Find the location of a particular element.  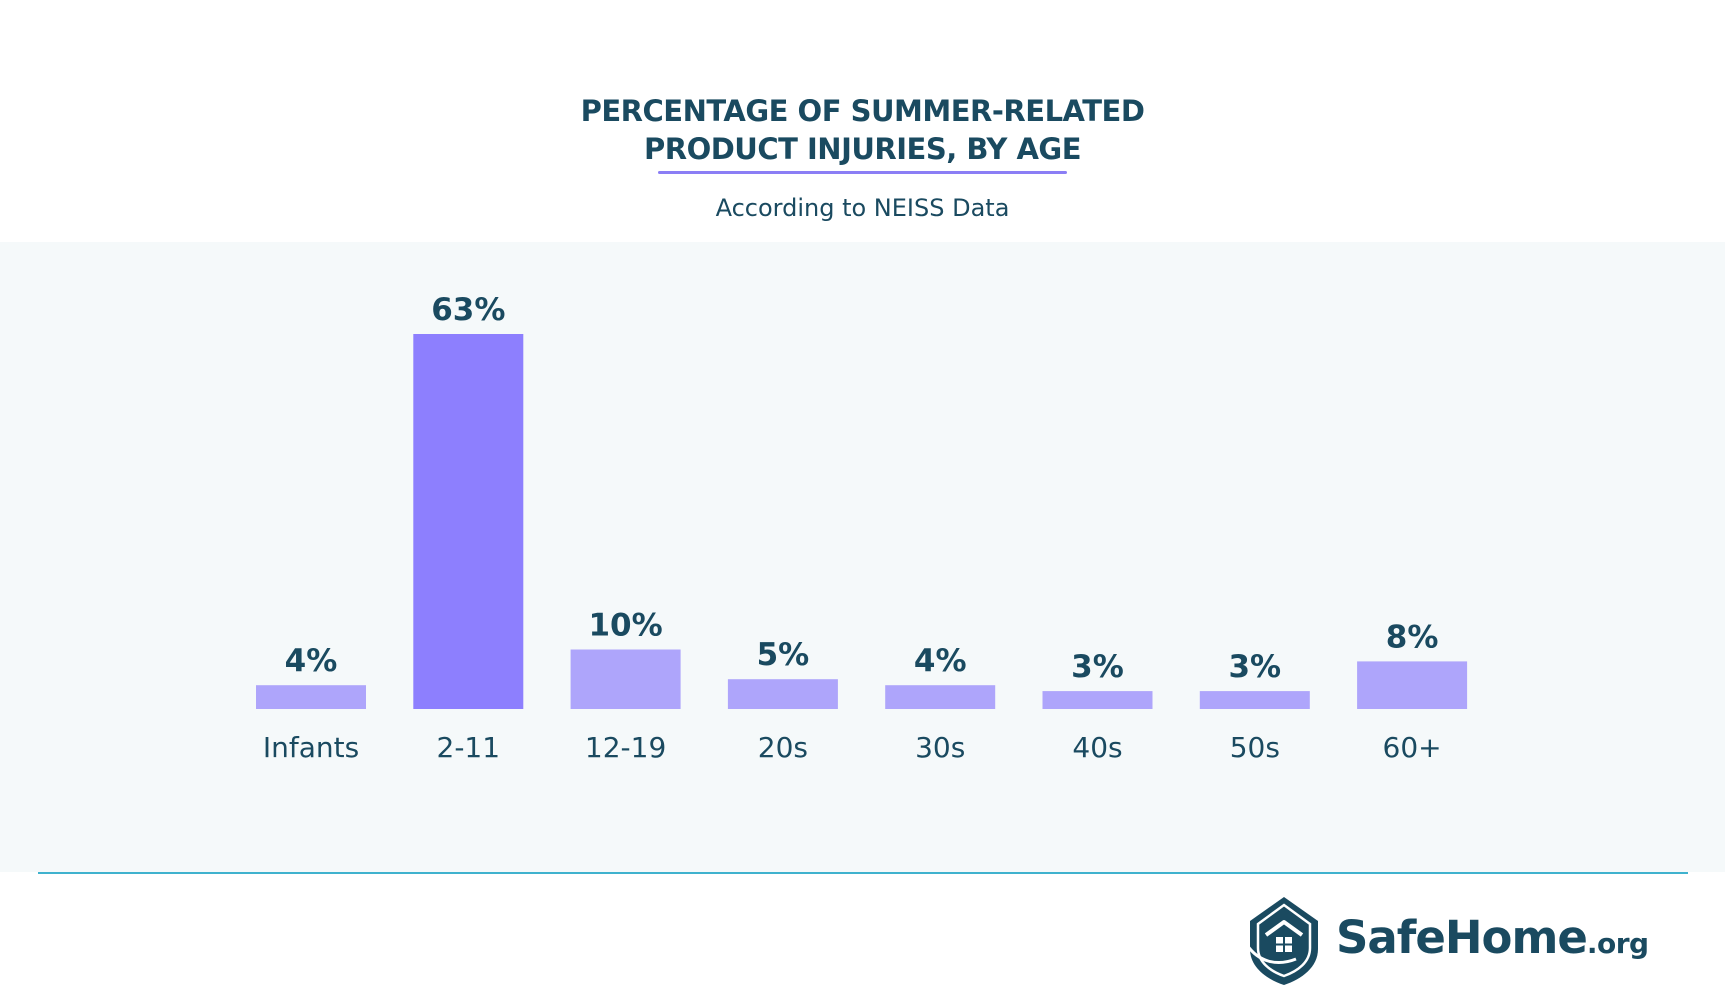

safehome-logo: SafeHome.org is located at coordinates (1456, 939).